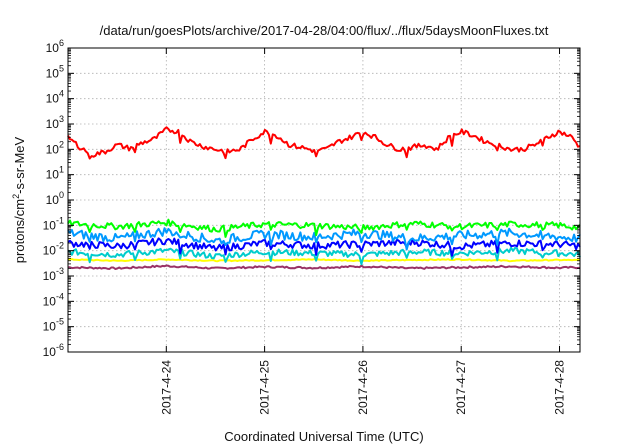 This screenshot has width=640, height=448. What do you see at coordinates (55, 71) in the screenshot?
I see `y-tick-label: 10⁵` at bounding box center [55, 71].